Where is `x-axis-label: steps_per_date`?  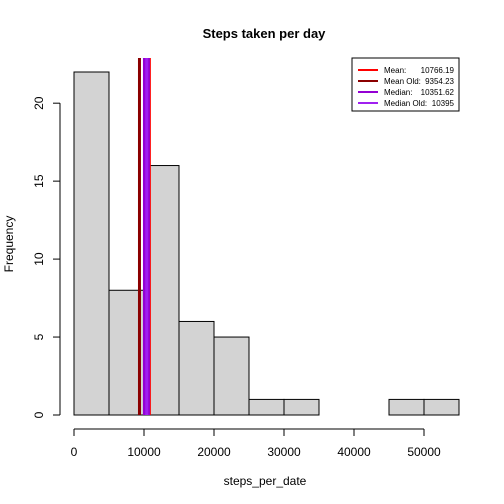
x-axis-label: steps_per_date is located at coordinates (265, 481).